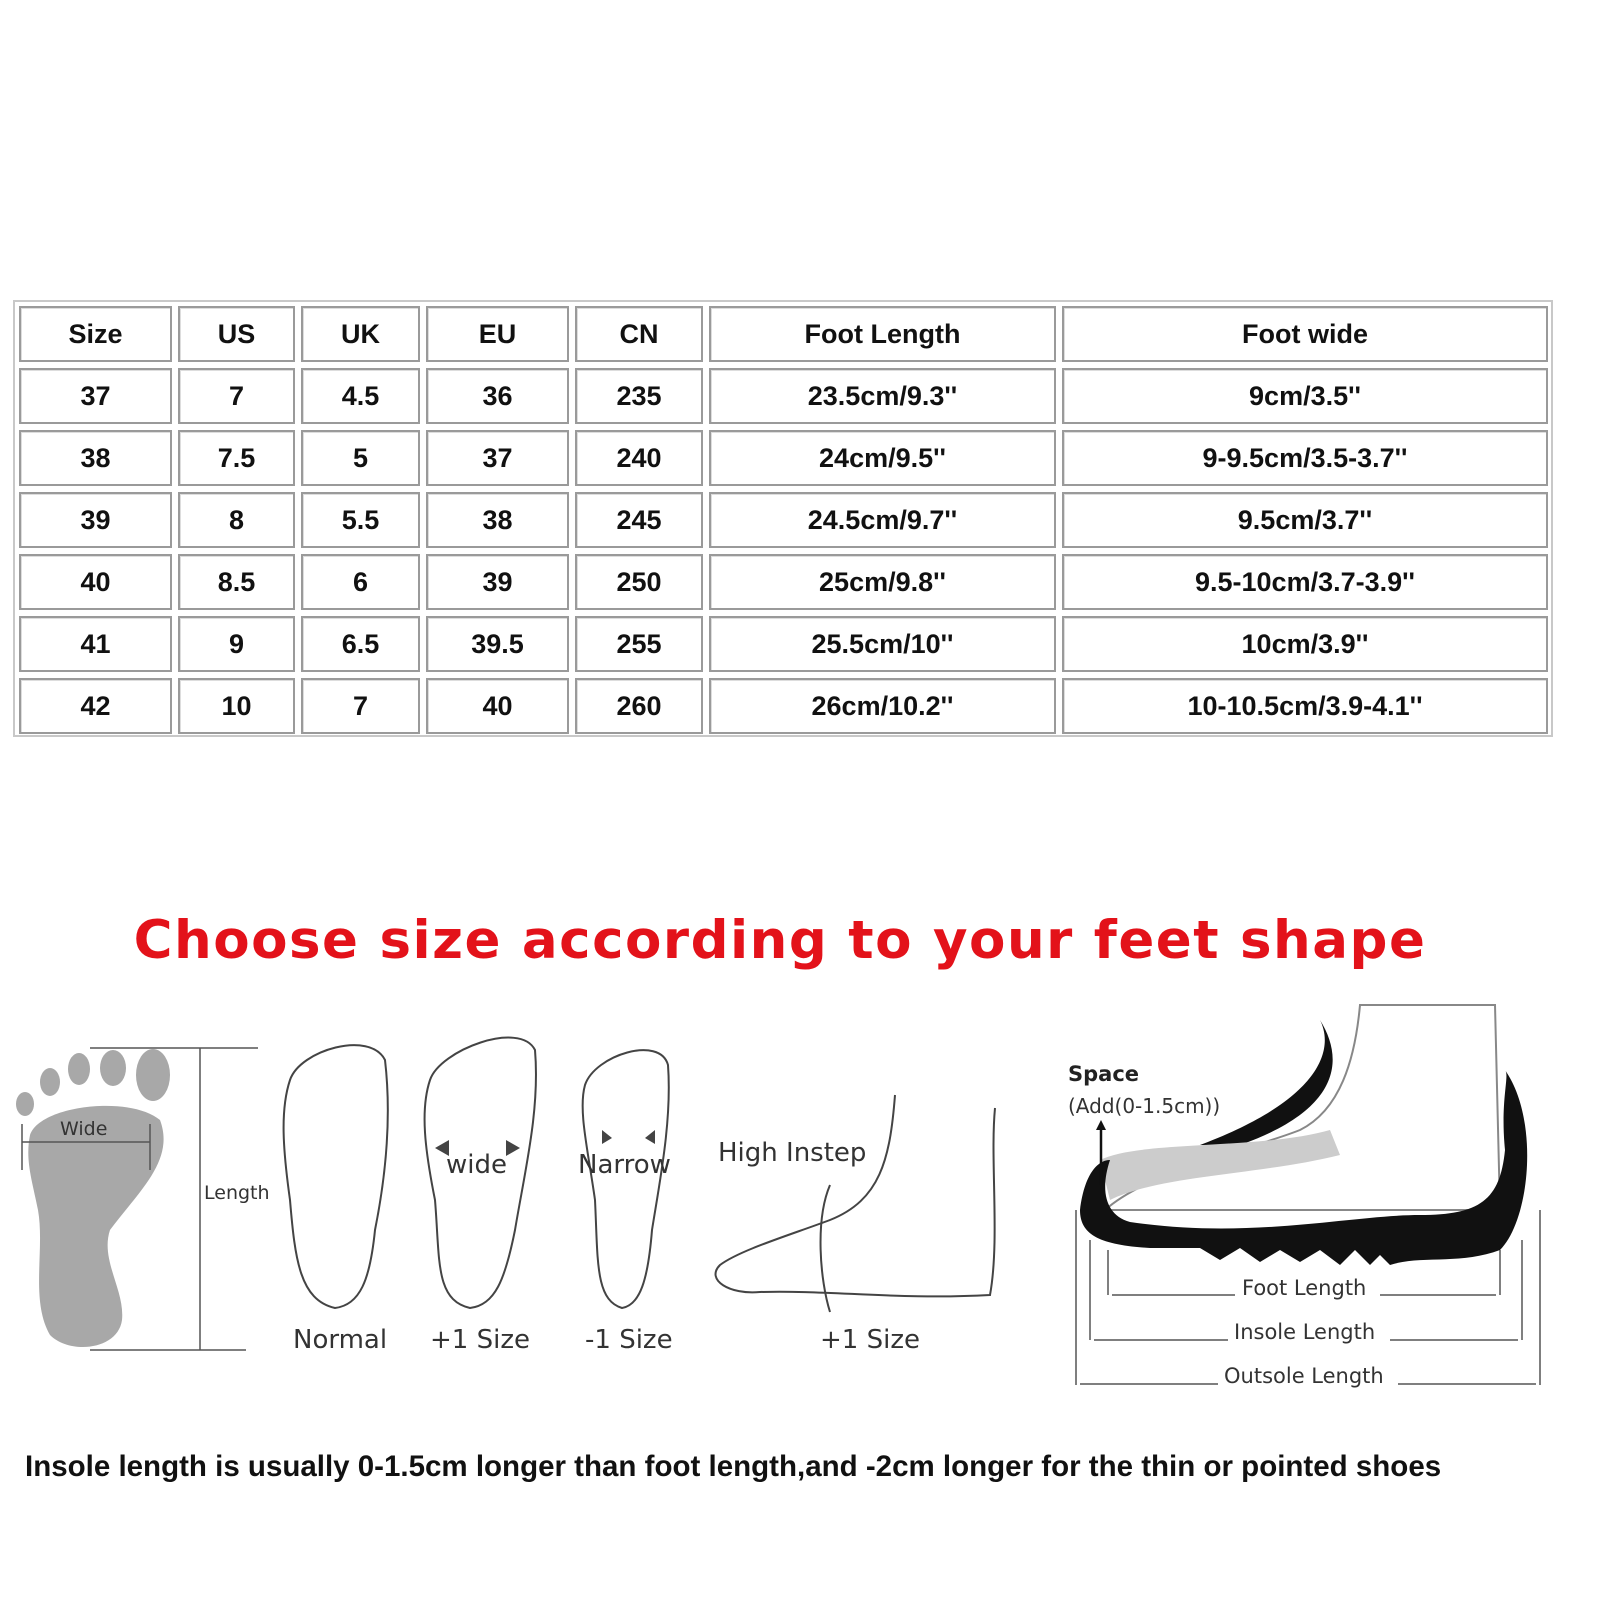 This screenshot has width=1600, height=1600. What do you see at coordinates (545, 1143) in the screenshot?
I see `arrow-icons` at bounding box center [545, 1143].